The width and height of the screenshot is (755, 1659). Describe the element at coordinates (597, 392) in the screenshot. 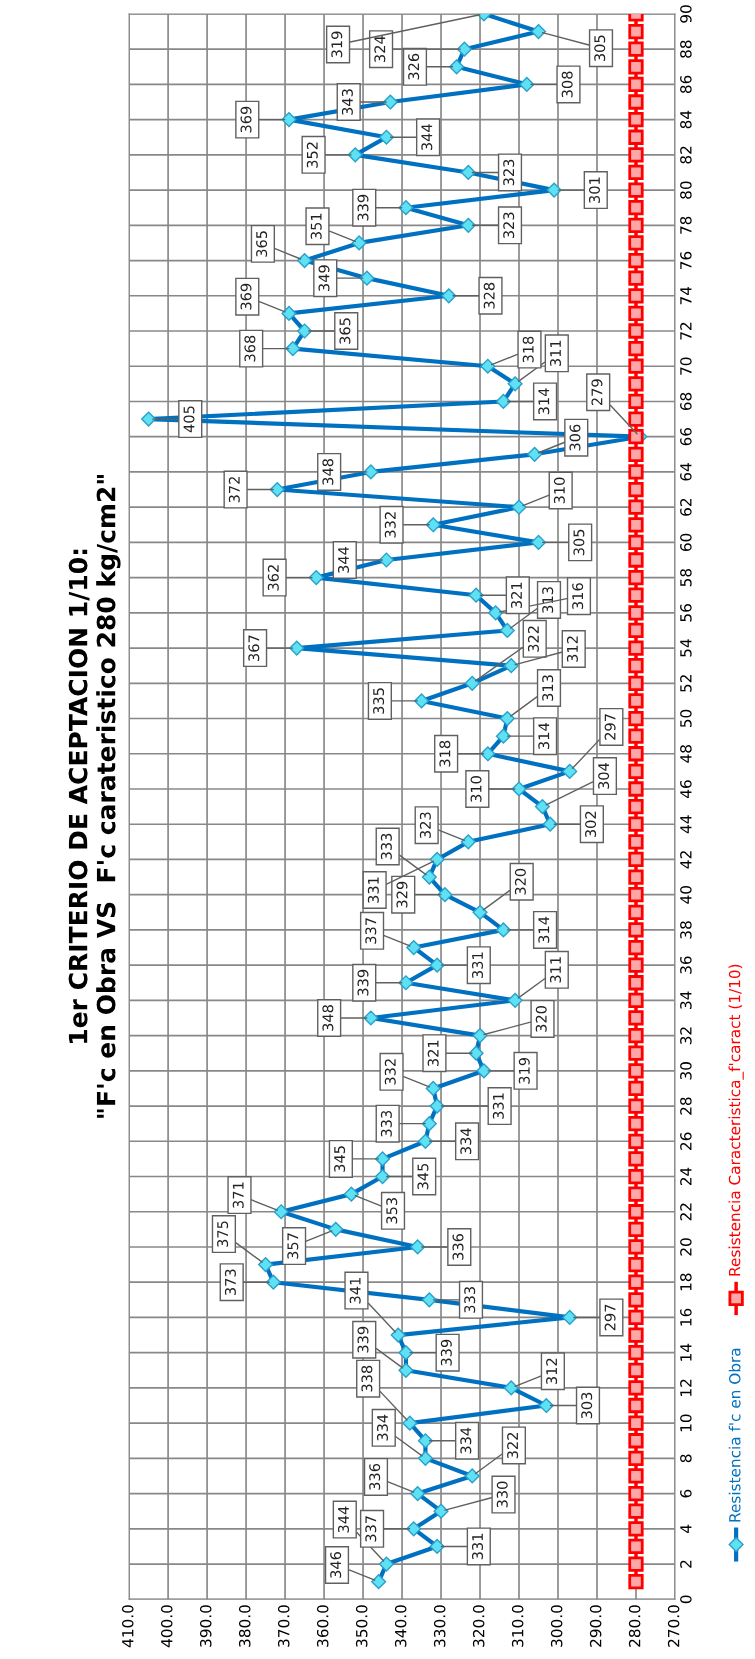

I see `annotation: 279` at that location.